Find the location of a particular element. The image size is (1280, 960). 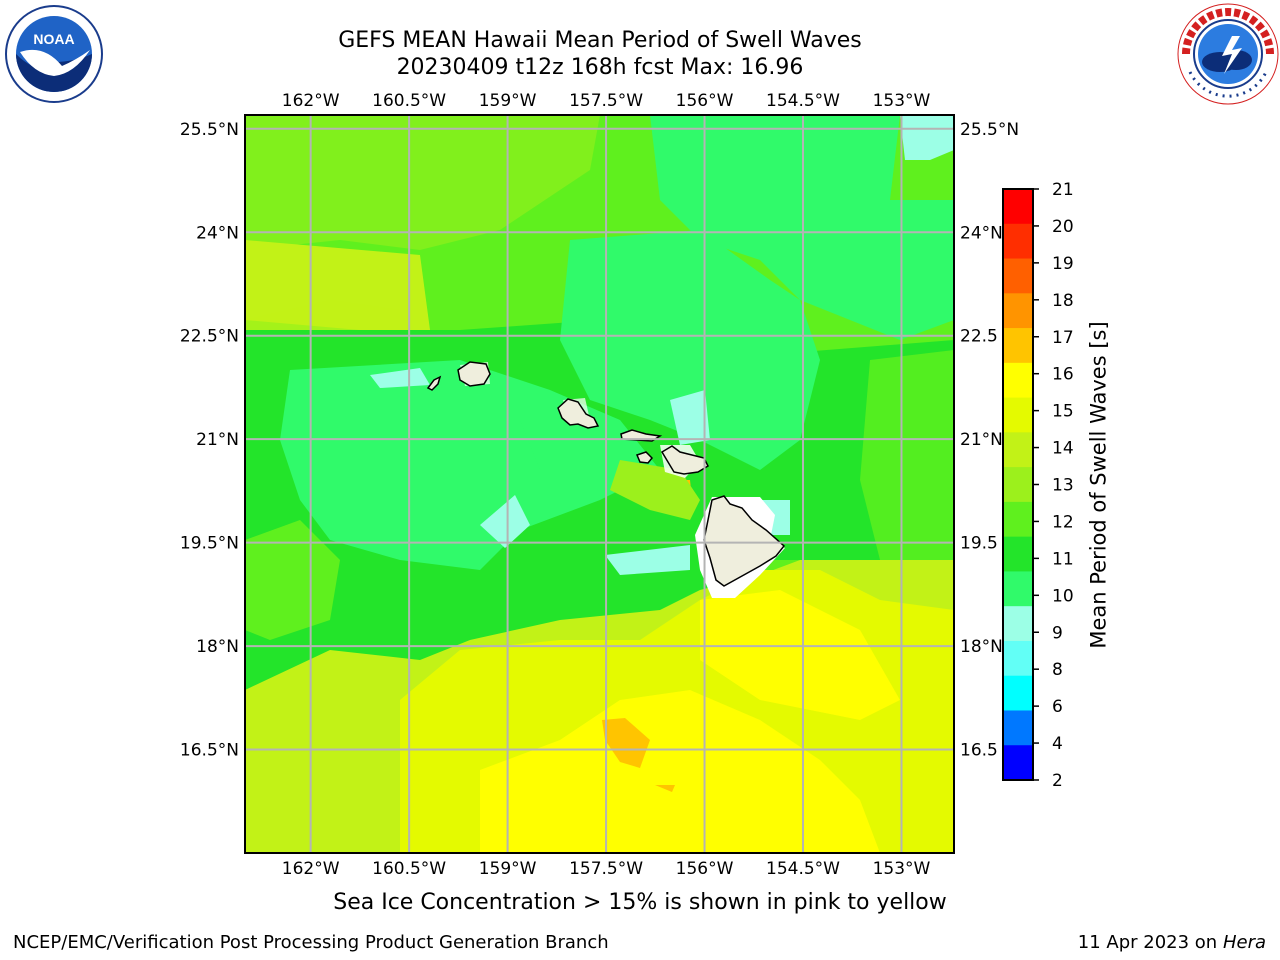

lon-label-top: 160.5°W is located at coordinates (409, 101).